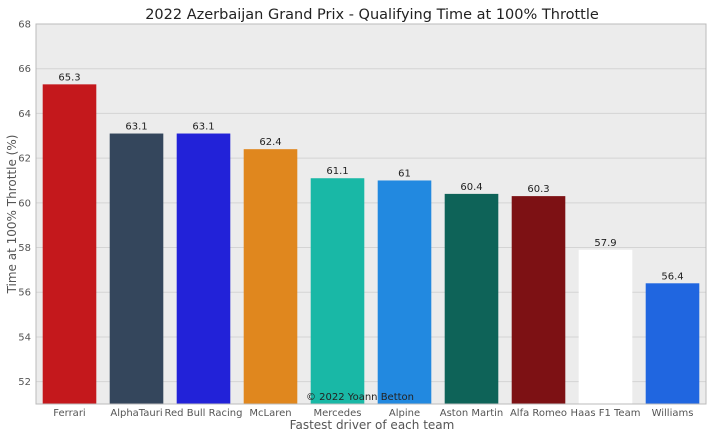  I want to click on bar-mclaren, so click(270, 276).